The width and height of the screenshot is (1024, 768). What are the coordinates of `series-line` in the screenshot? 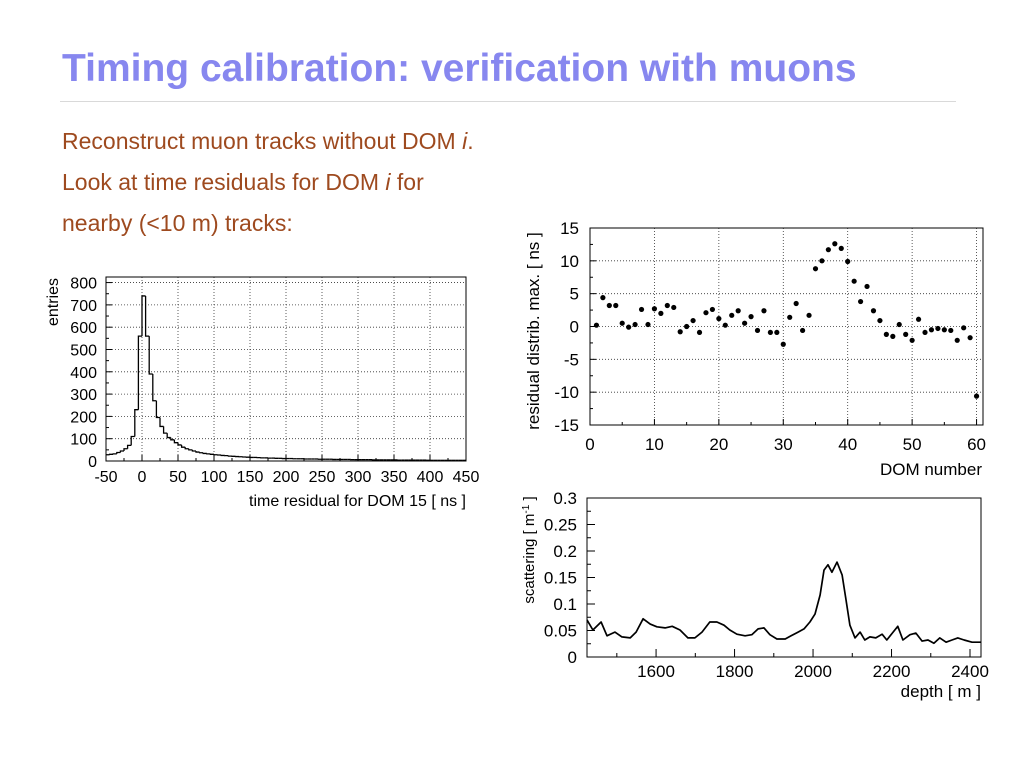 It's located at (783, 603).